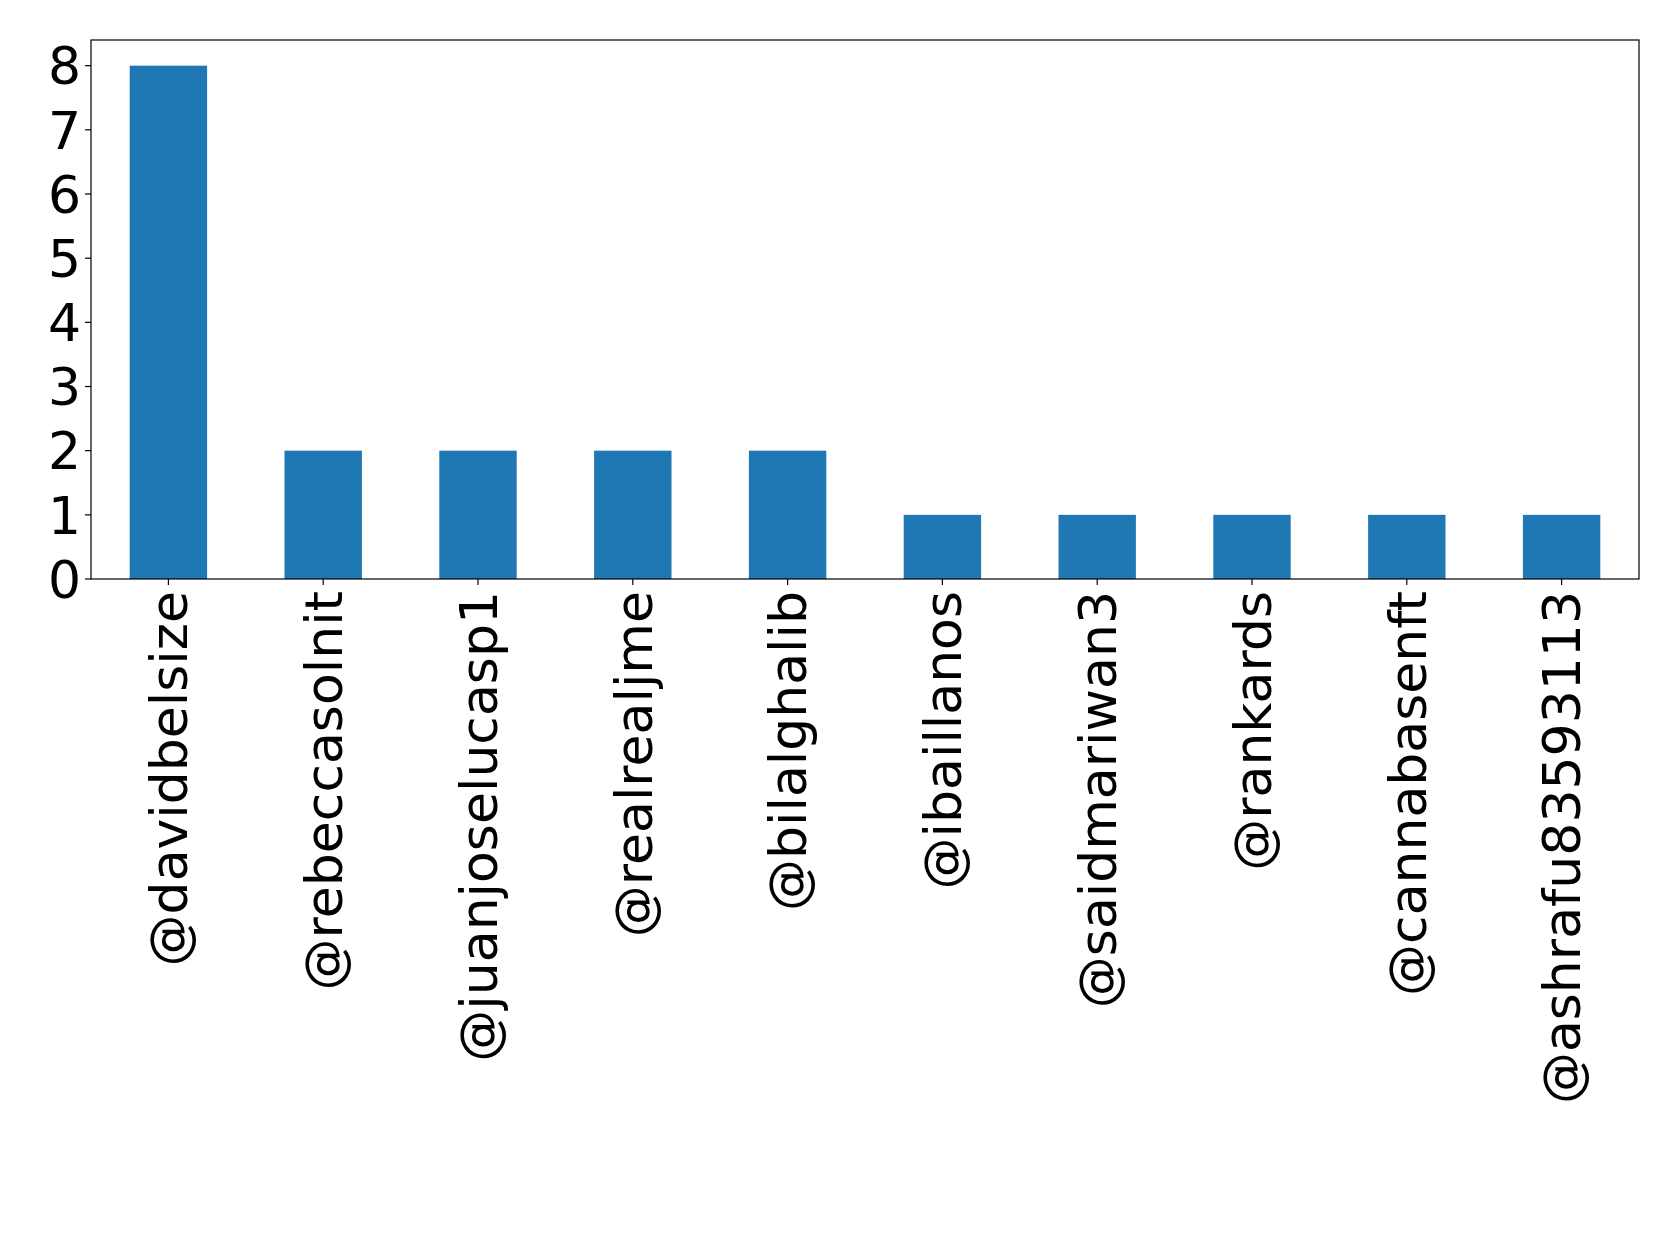  Describe the element at coordinates (169, 779) in the screenshot. I see `x-tick-label: @davidbelsize` at that location.